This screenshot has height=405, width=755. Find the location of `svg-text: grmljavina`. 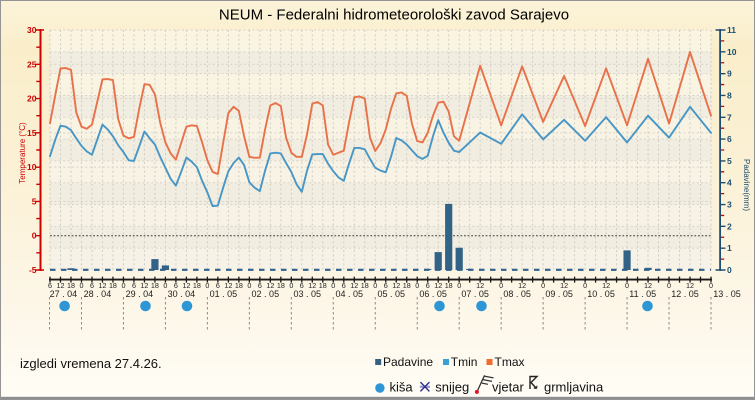

svg-text: grmljavina is located at coordinates (574, 387).